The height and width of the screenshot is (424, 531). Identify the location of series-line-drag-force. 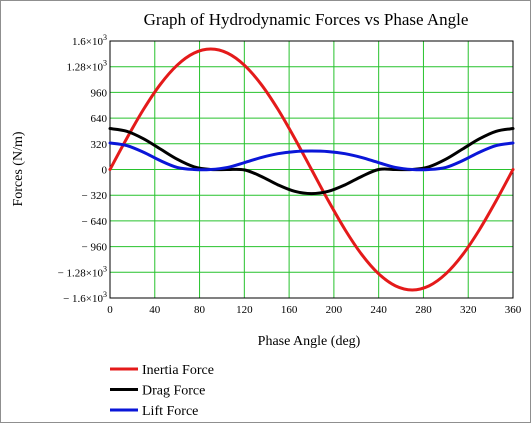
(311, 161).